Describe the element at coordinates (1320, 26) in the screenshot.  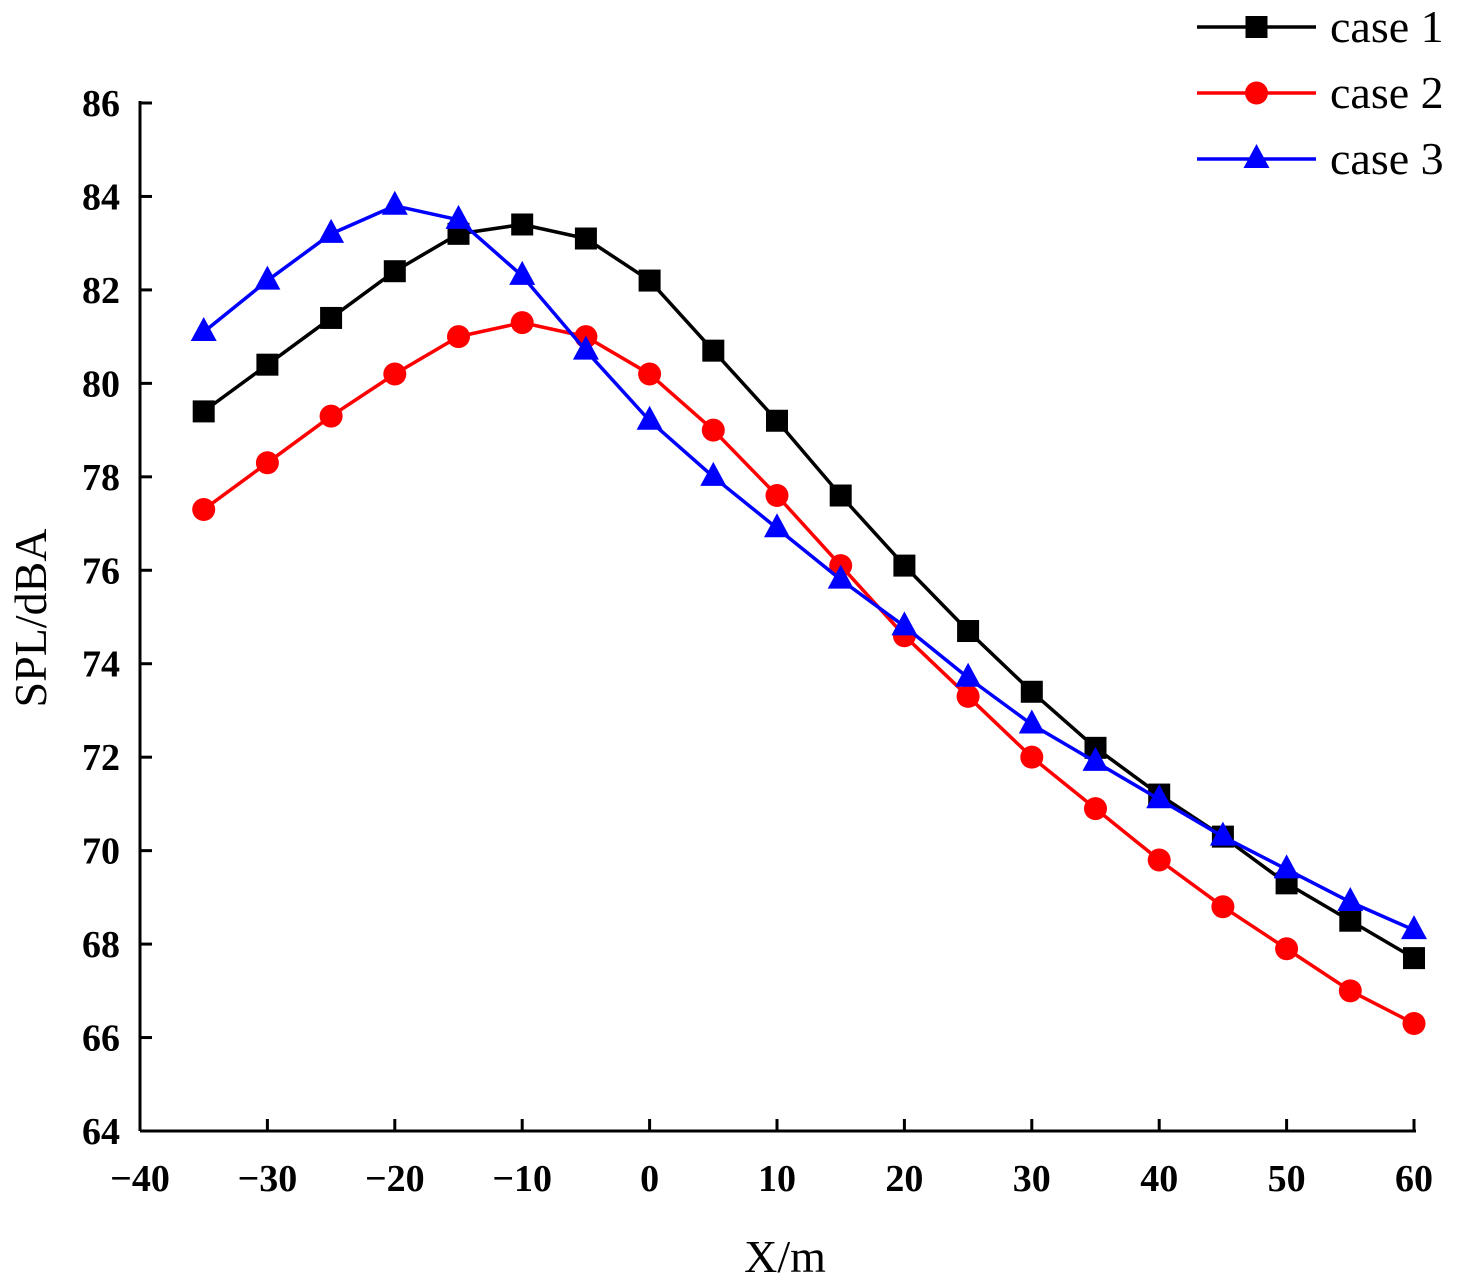
I see `legend-item-case-1: case 1` at that location.